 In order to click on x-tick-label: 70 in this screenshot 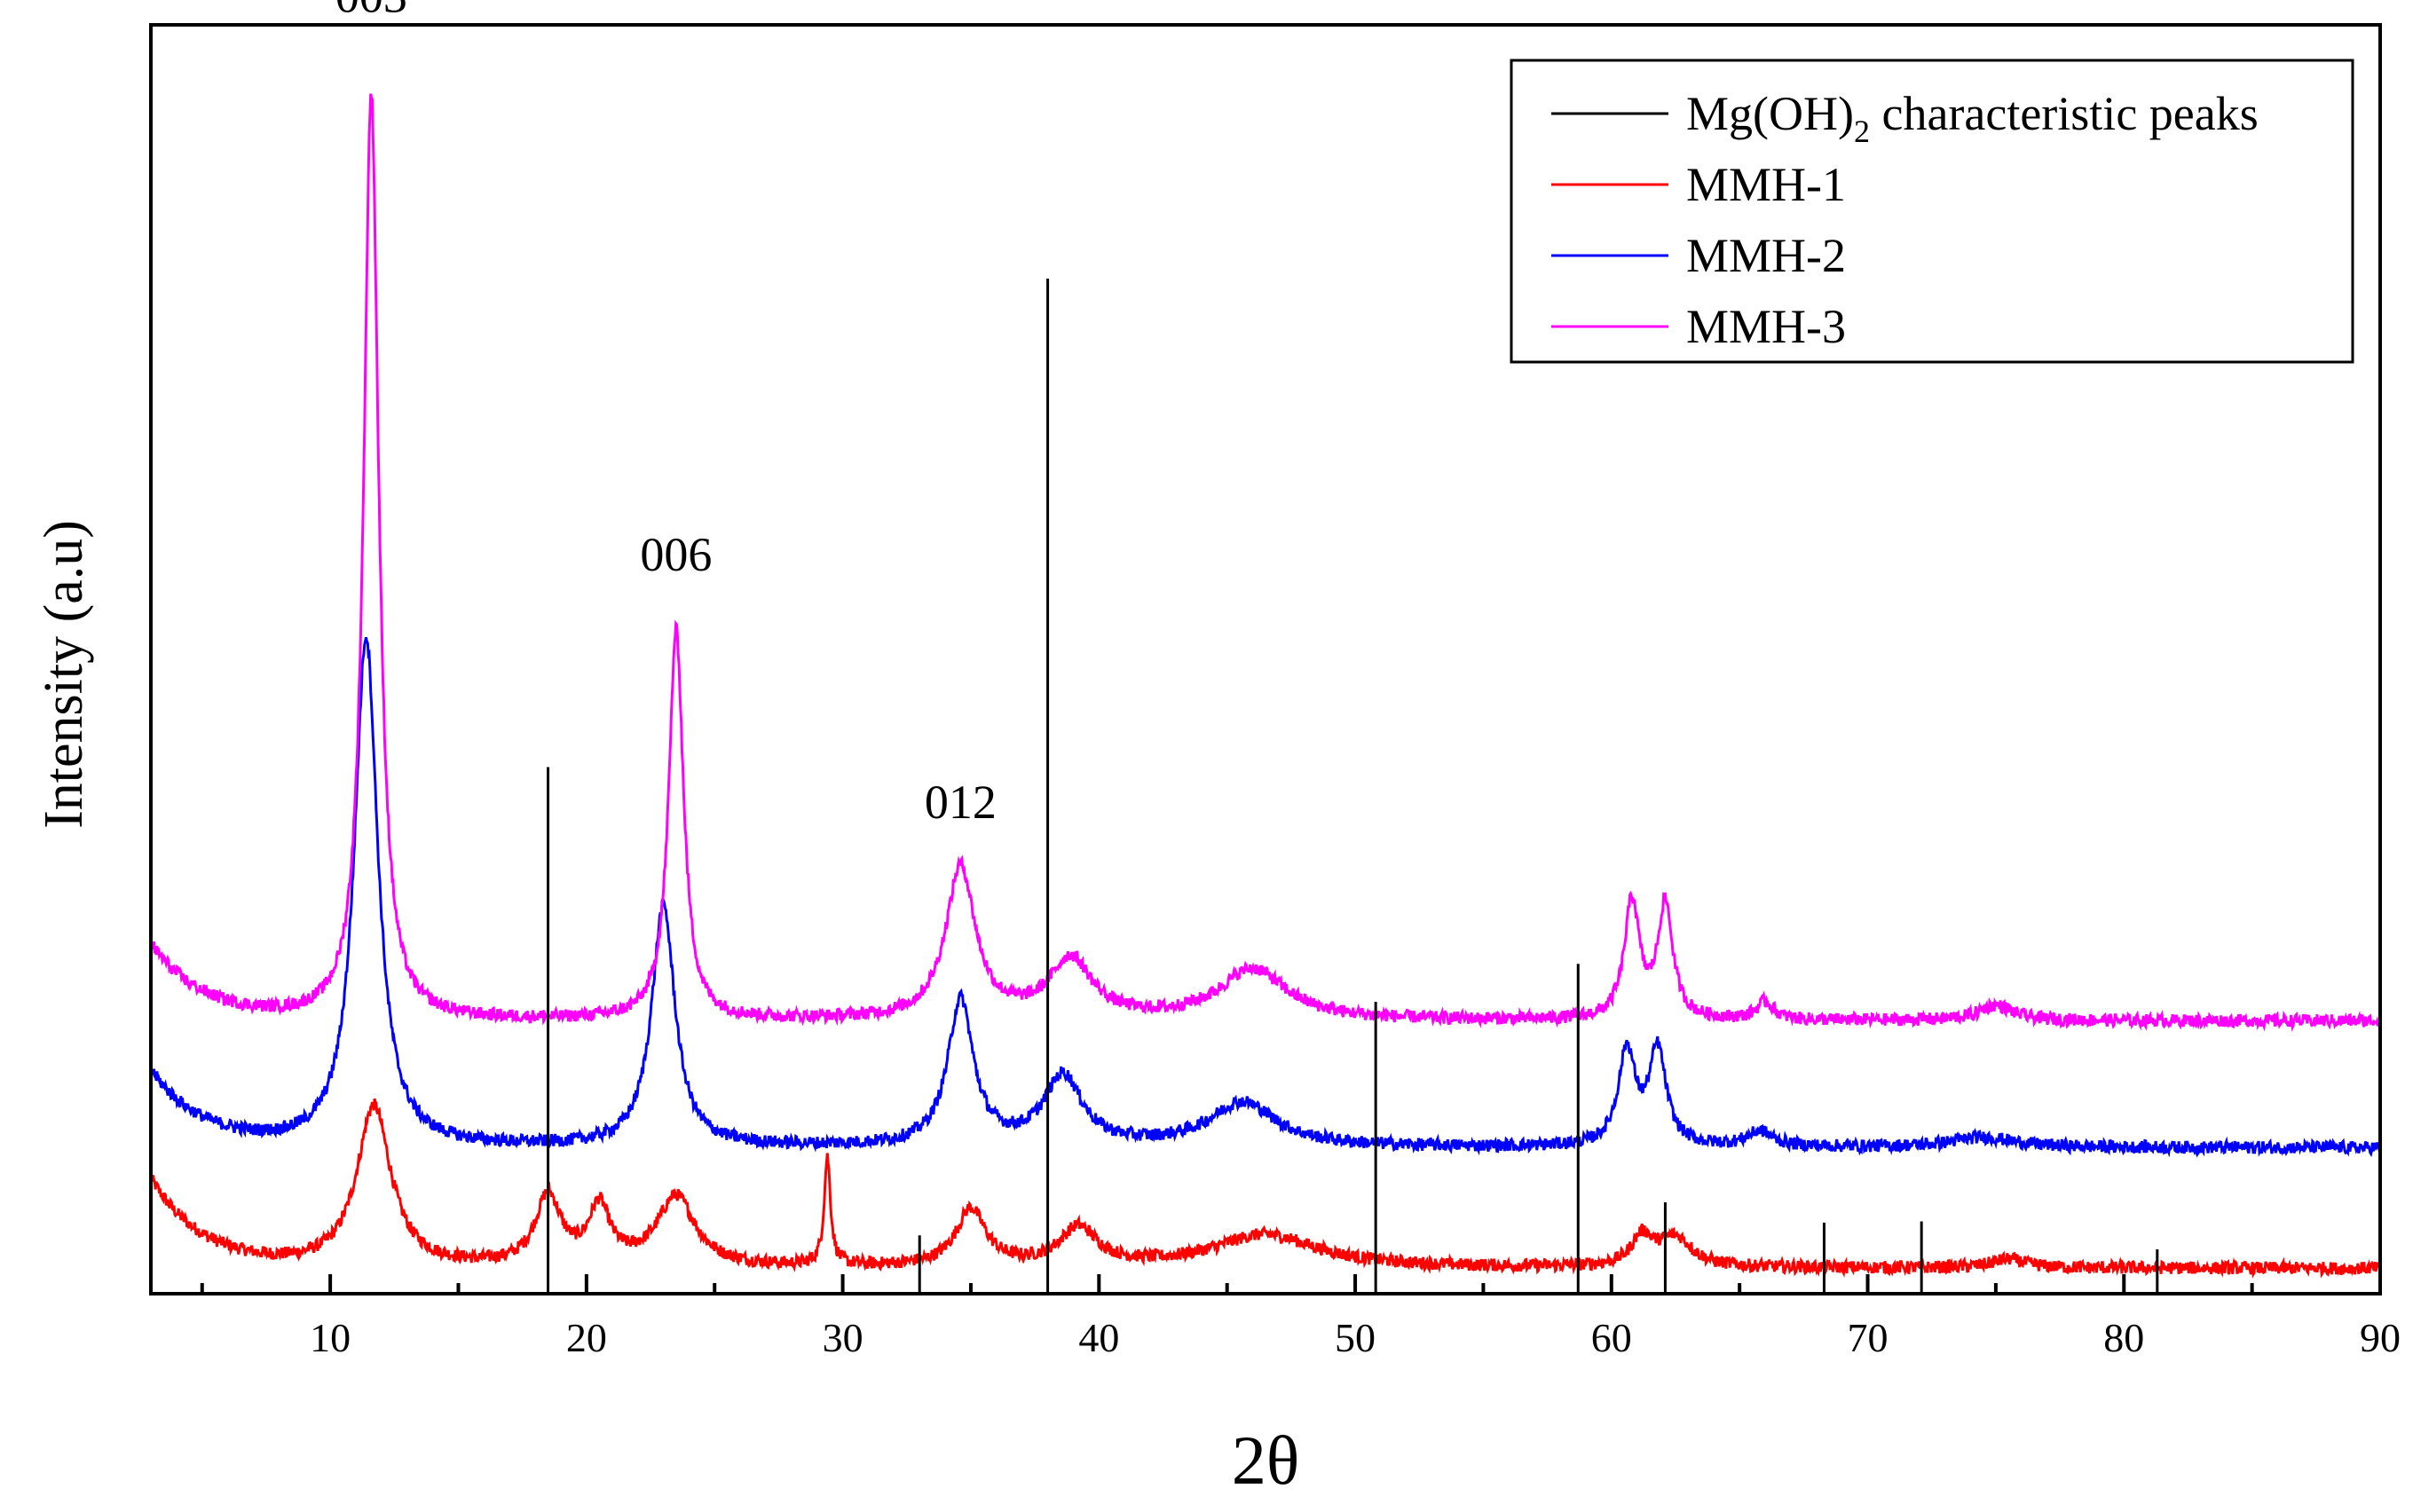, I will do `click(1868, 1337)`.